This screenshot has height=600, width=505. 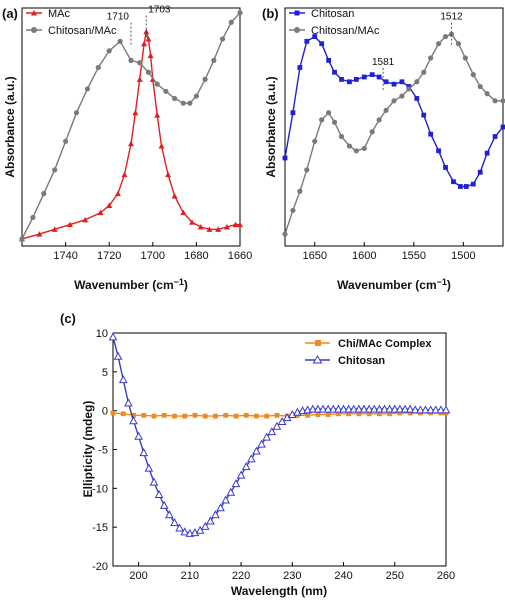 What do you see at coordinates (451, 17) in the screenshot?
I see `annotation-label: 1512` at bounding box center [451, 17].